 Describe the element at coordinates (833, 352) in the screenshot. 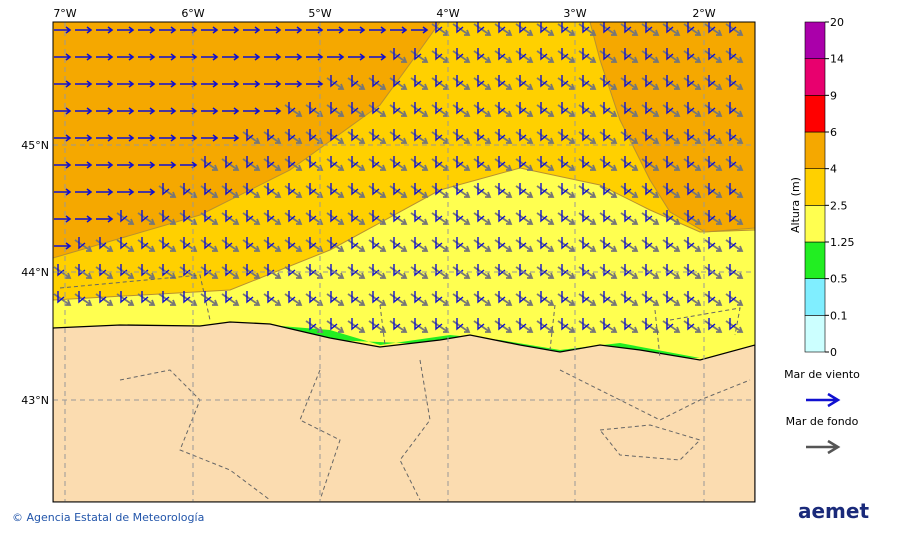

I see `colorbar-label: 0` at that location.